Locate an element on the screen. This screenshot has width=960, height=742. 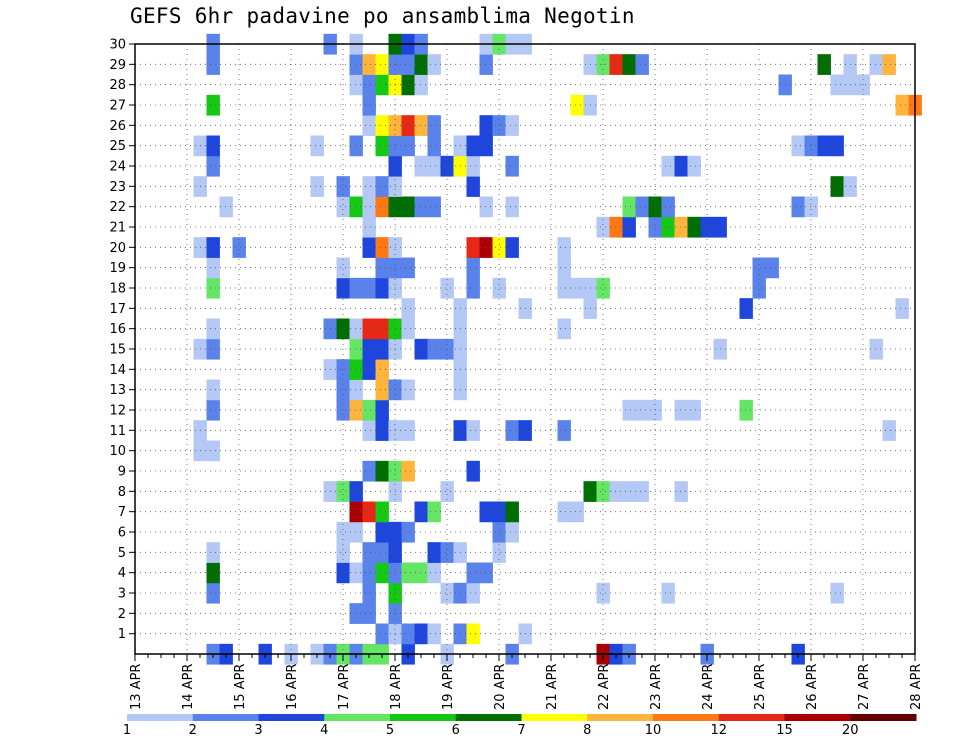
y-tick-label: 24 is located at coordinates (117, 167).